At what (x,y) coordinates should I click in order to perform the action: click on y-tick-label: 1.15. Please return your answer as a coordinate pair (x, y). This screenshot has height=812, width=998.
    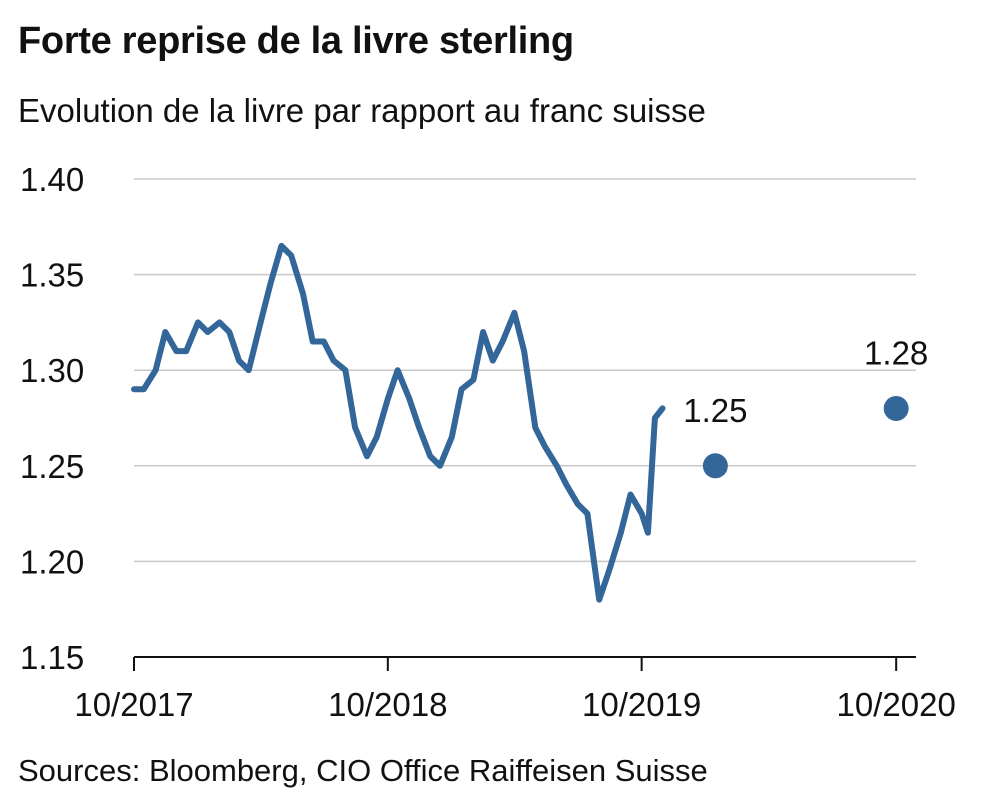
    Looking at the image, I should click on (52, 657).